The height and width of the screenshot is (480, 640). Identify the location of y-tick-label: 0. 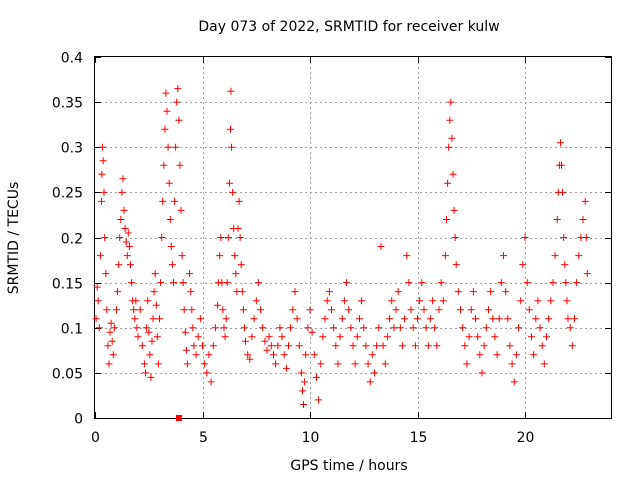
(78, 420).